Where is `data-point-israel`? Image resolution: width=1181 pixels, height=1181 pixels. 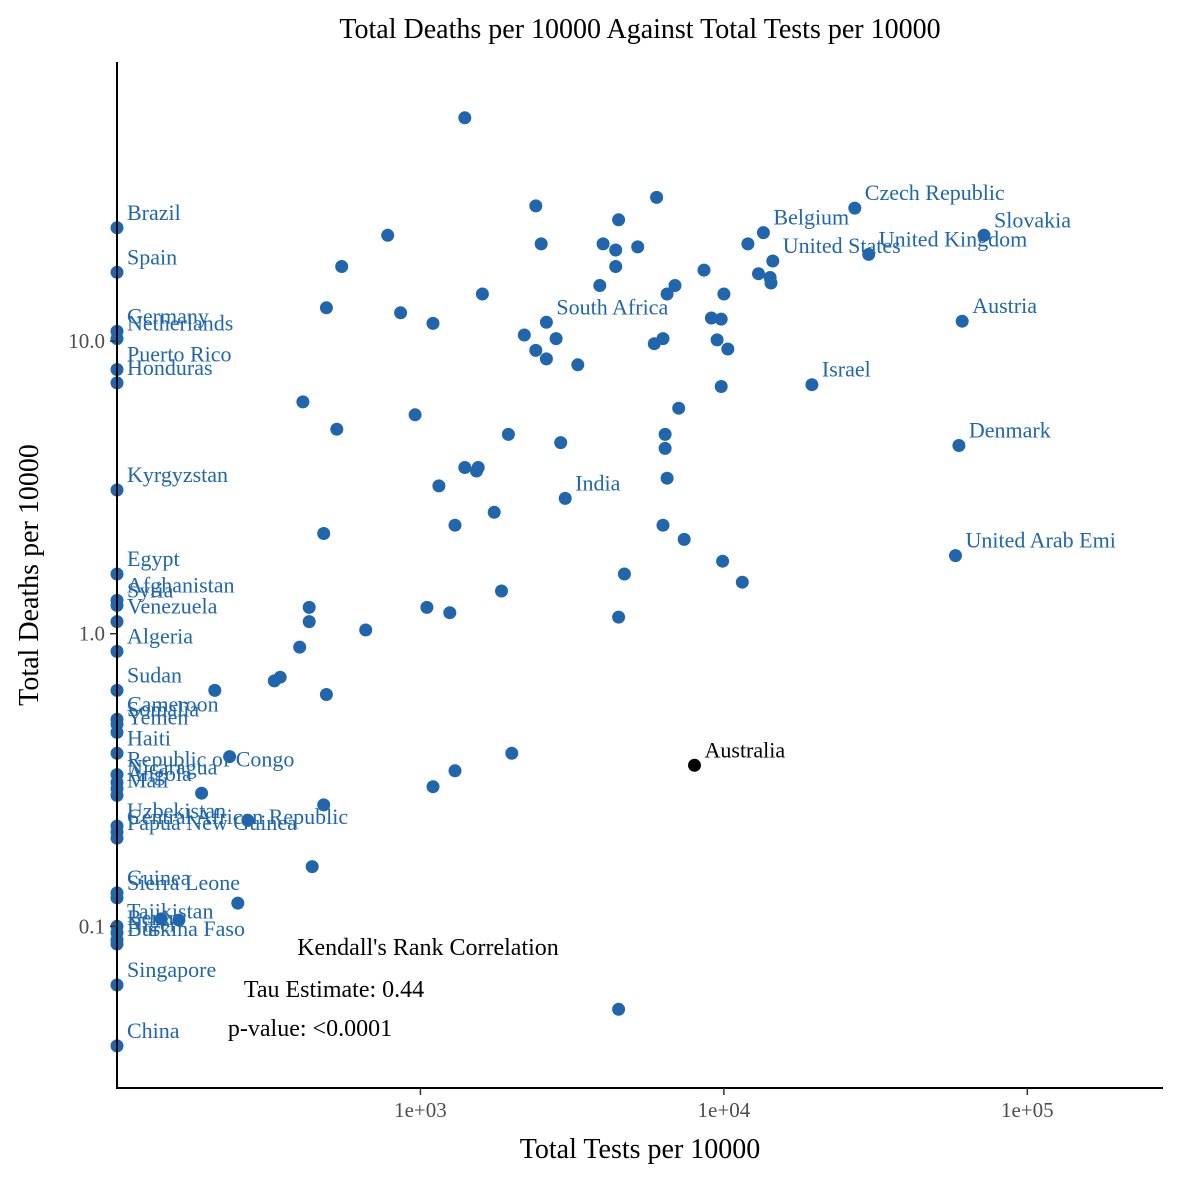
data-point-israel is located at coordinates (812, 385).